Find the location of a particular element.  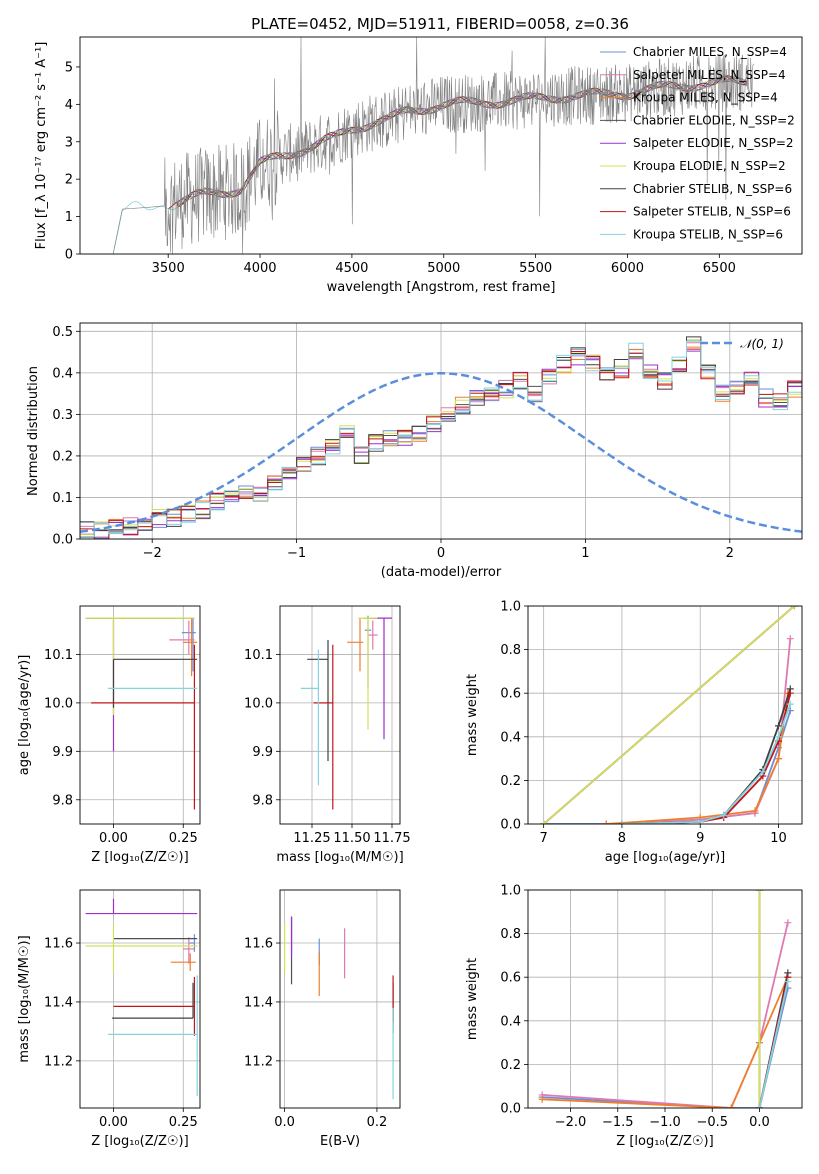

y-tick-label: 11.6 is located at coordinates (258, 944).